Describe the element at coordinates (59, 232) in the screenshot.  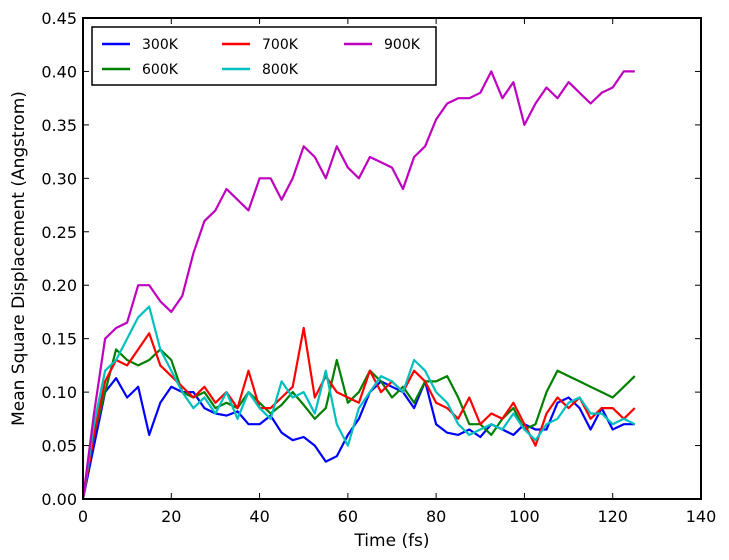
I see `y-tick-label: 0.25` at that location.